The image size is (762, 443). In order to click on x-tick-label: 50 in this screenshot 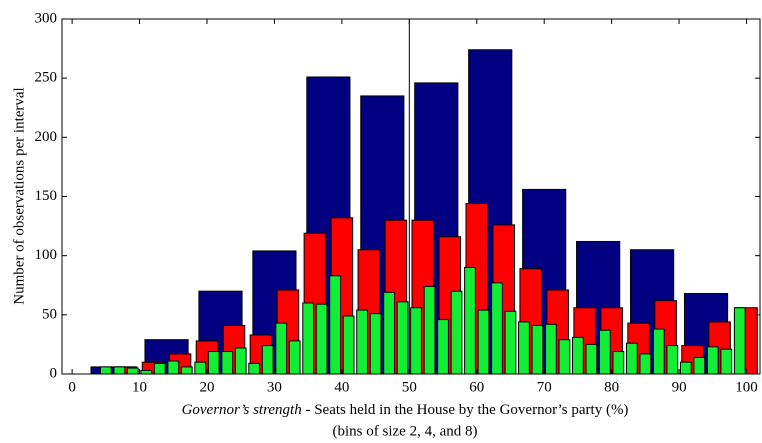, I will do `click(409, 387)`.